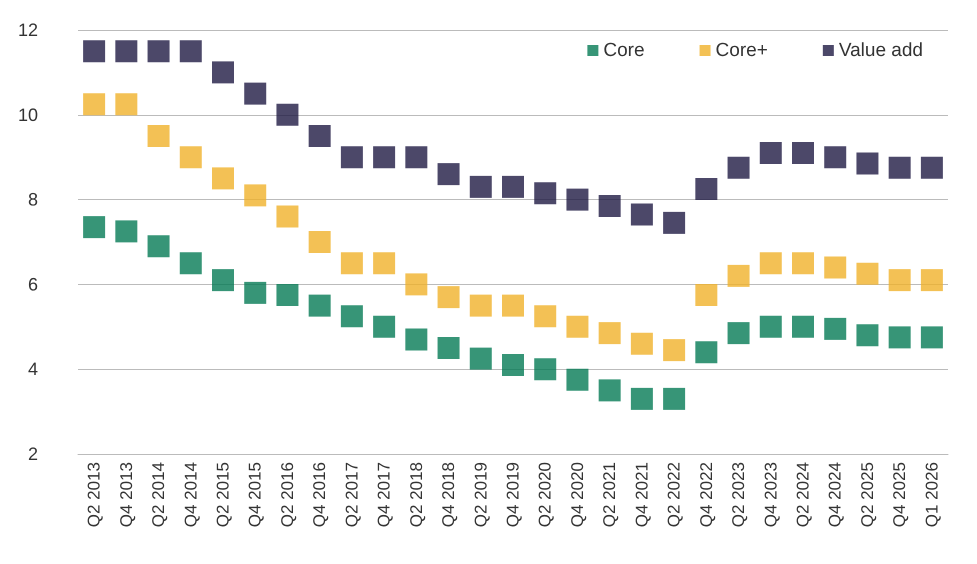  Describe the element at coordinates (867, 495) in the screenshot. I see `x-tick-label: Q2 2025` at that location.